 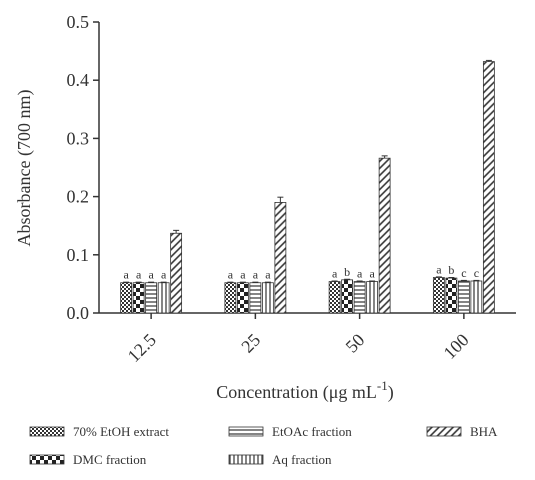 I want to click on y-tick-label: 0.4, so click(x=78, y=80).